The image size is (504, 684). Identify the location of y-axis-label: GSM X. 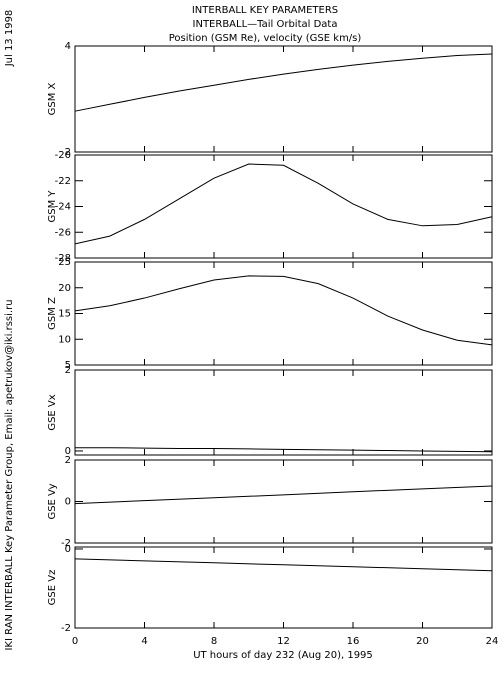
(52, 98).